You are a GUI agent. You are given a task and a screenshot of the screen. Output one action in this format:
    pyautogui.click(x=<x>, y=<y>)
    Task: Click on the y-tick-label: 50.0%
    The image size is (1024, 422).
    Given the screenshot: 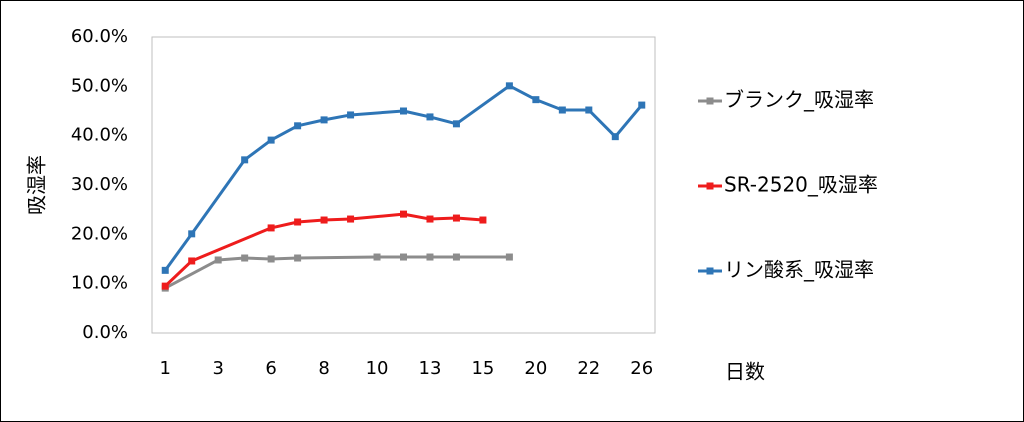 What is the action you would take?
    pyautogui.click(x=99, y=85)
    